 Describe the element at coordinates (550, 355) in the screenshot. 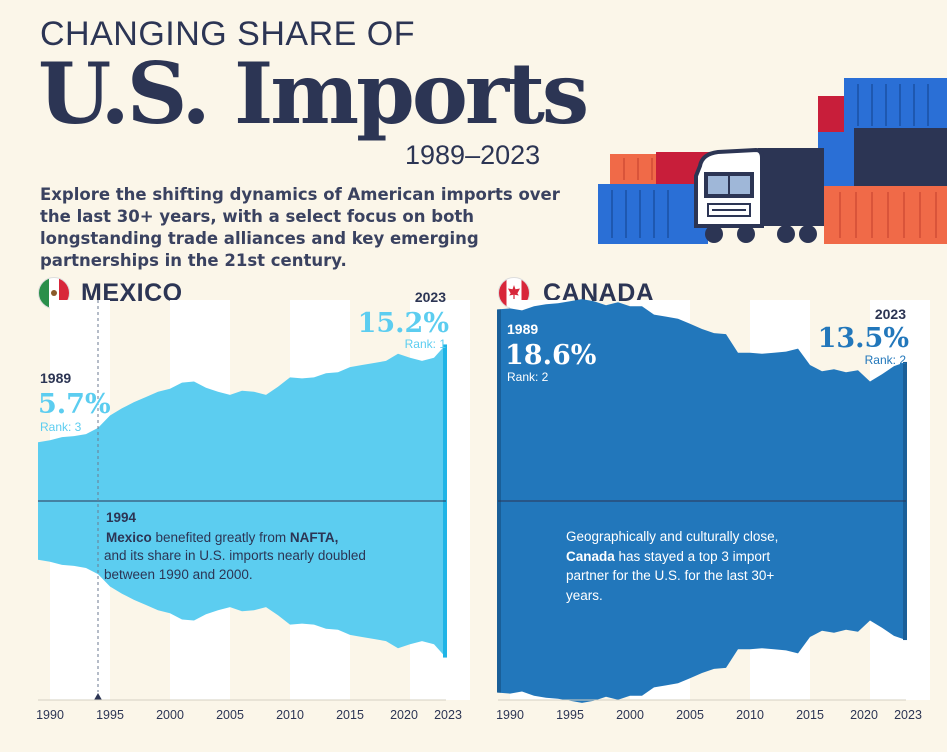

I see `canada-start-value: 18.6%` at that location.